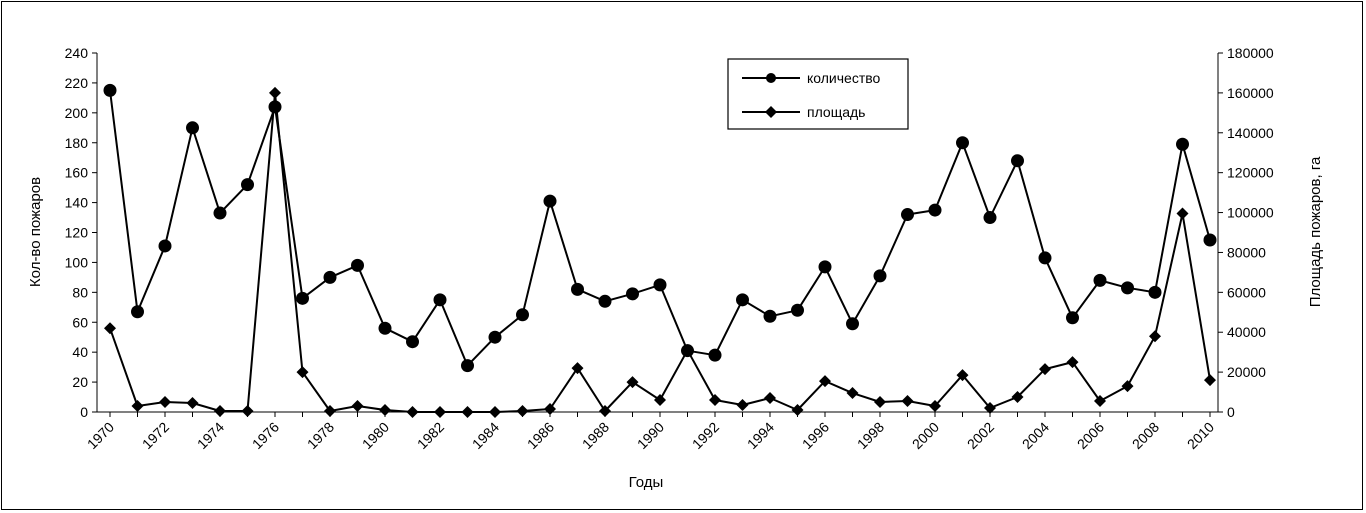 The image size is (1366, 513). I want to click on y-right-tick-label: 140000, so click(1250, 133).